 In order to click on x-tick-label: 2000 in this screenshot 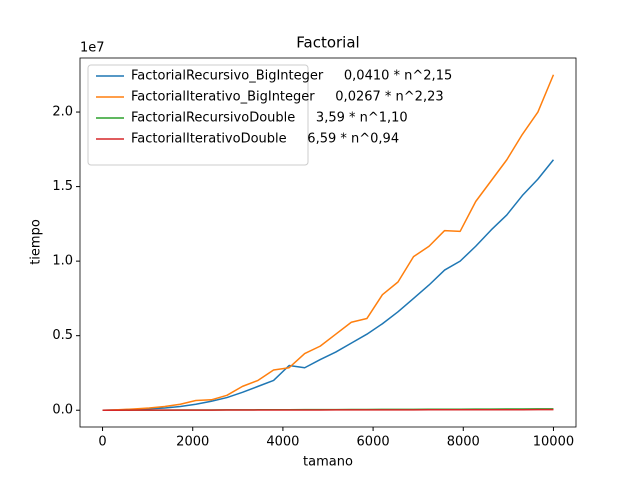, I will do `click(192, 442)`.